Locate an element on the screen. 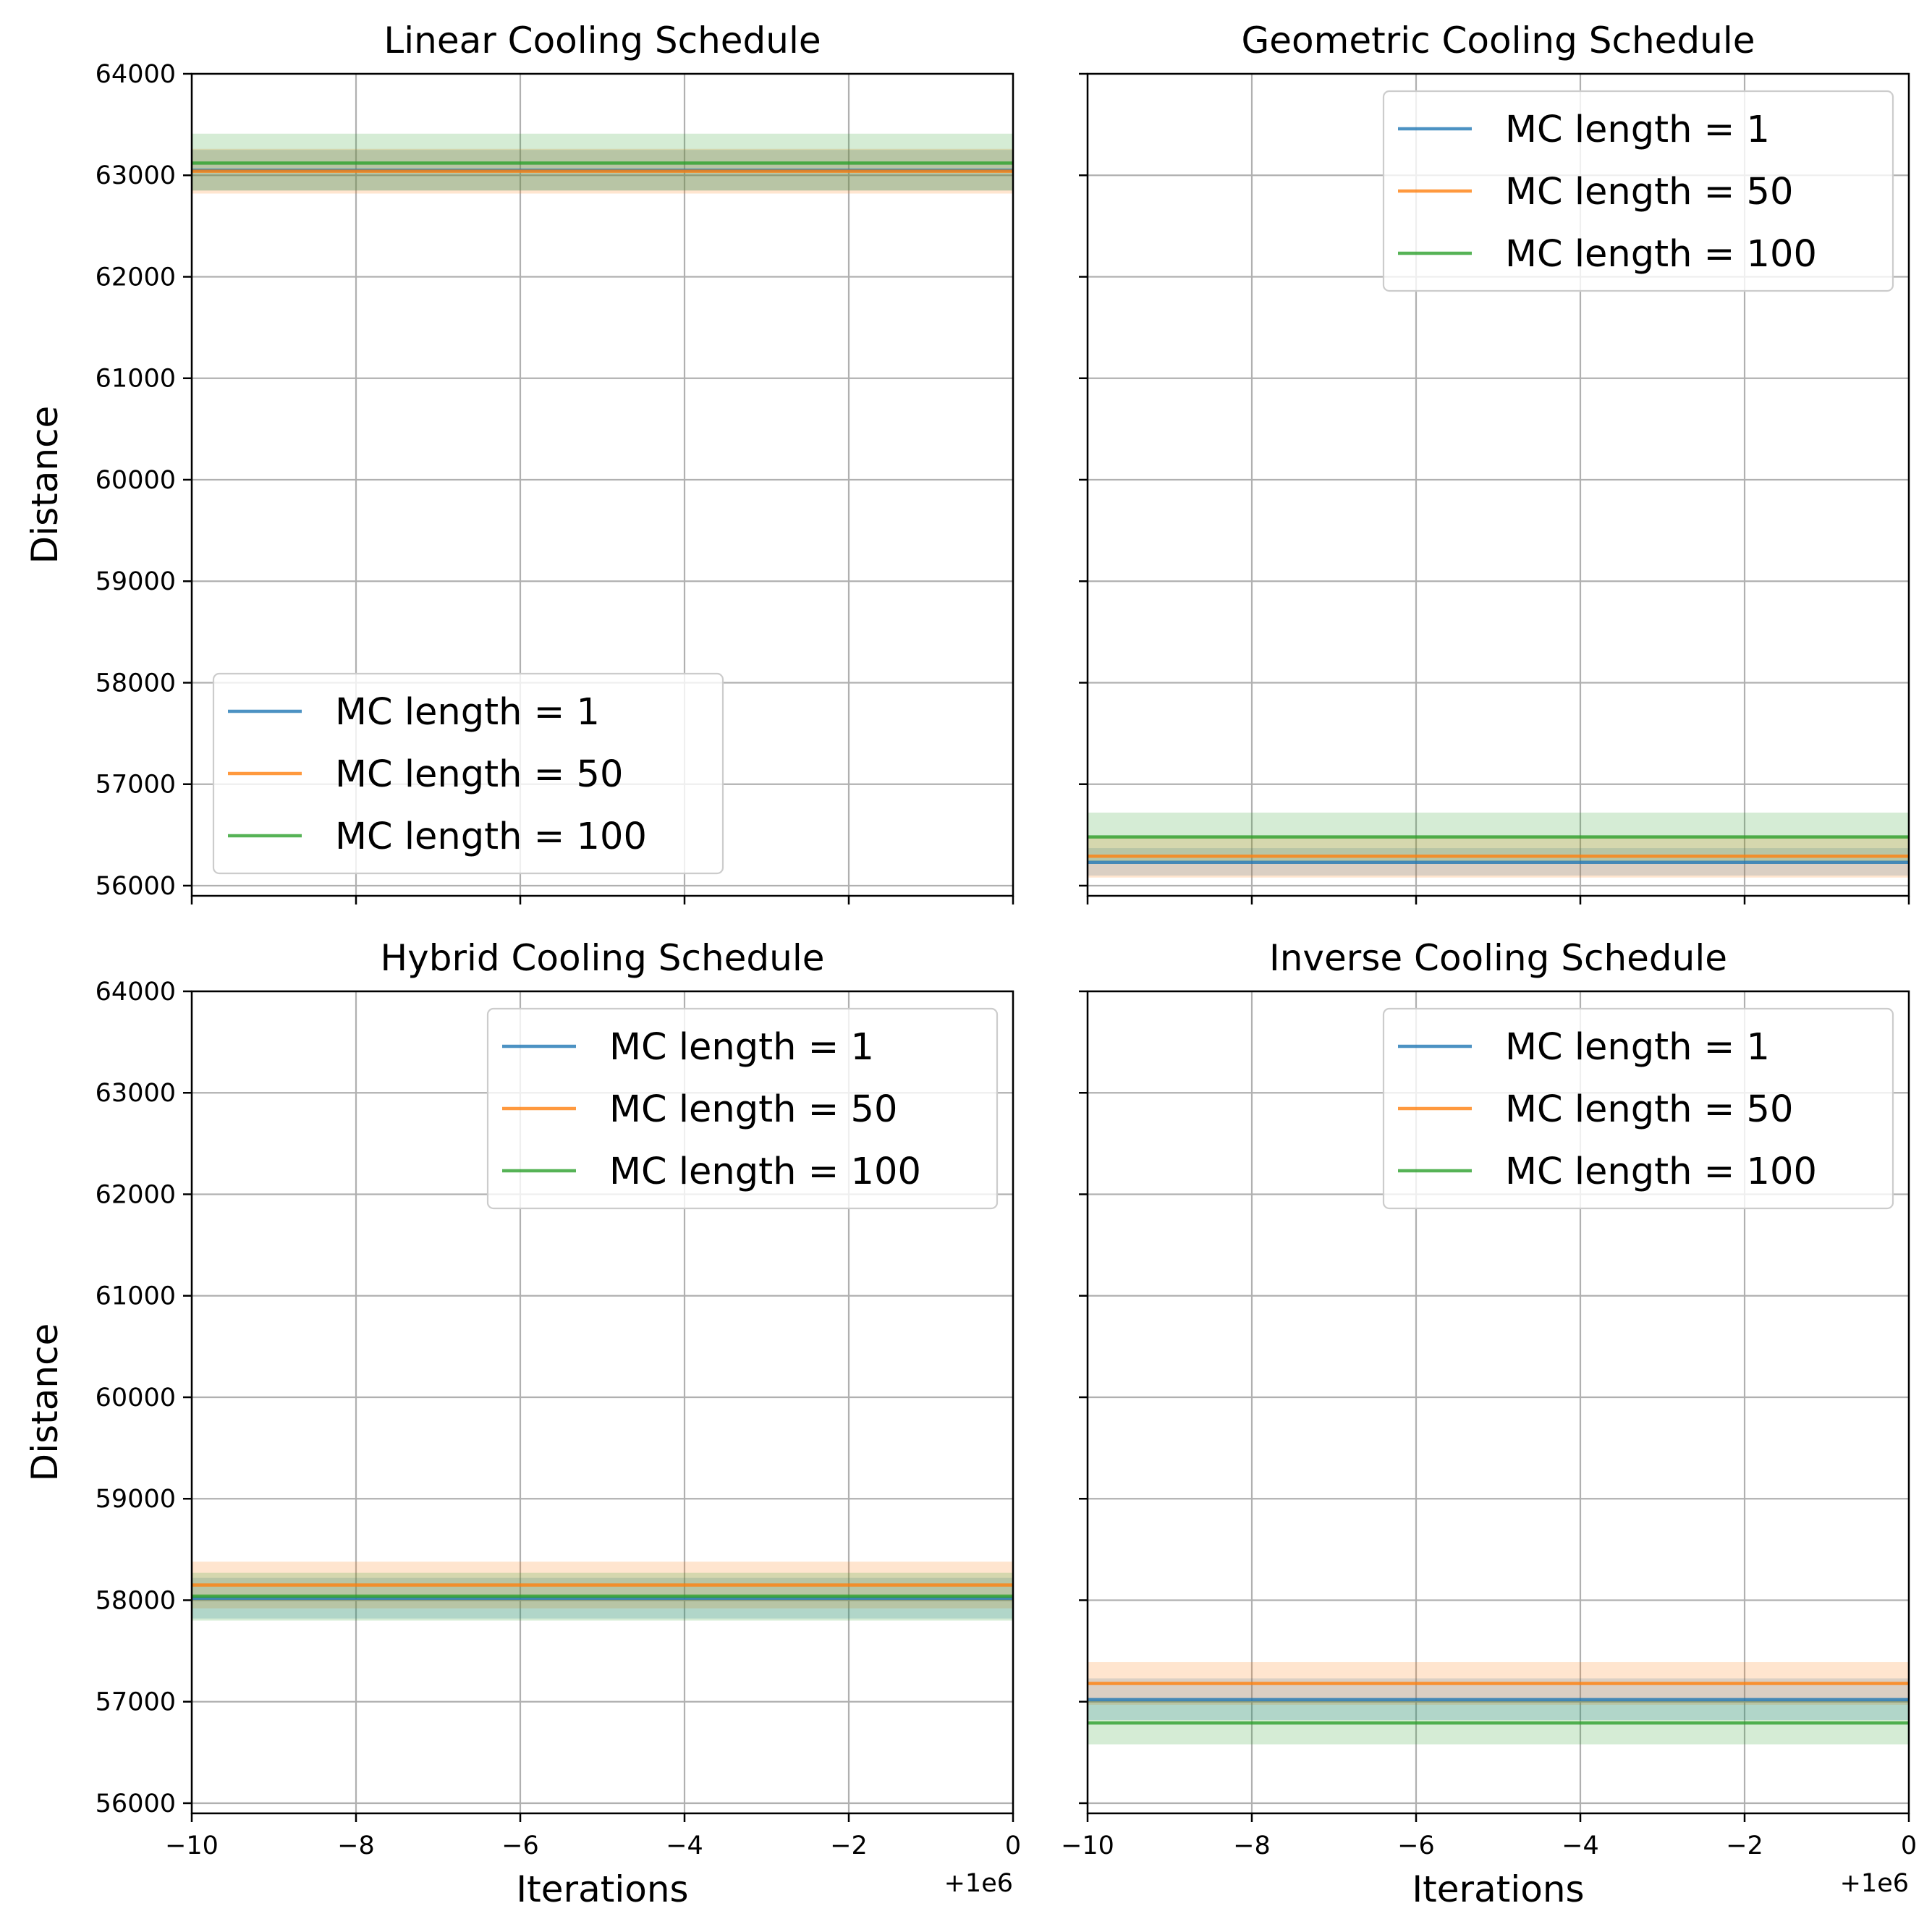  subplot-title: Hybrid Cooling Schedule is located at coordinates (603, 958).